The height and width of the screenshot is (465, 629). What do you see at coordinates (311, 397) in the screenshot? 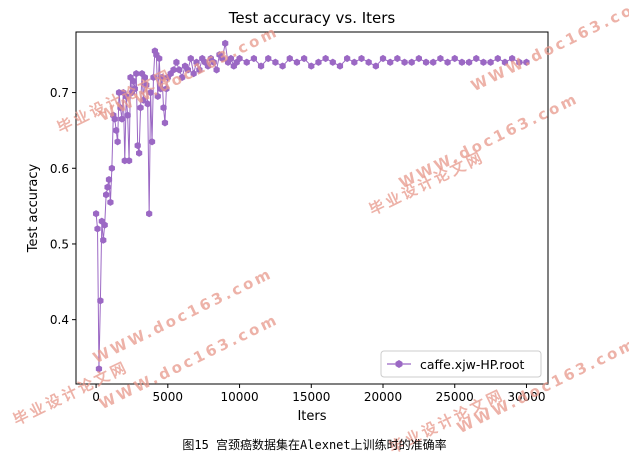
I see `x-tick-label: 15000` at bounding box center [311, 397].